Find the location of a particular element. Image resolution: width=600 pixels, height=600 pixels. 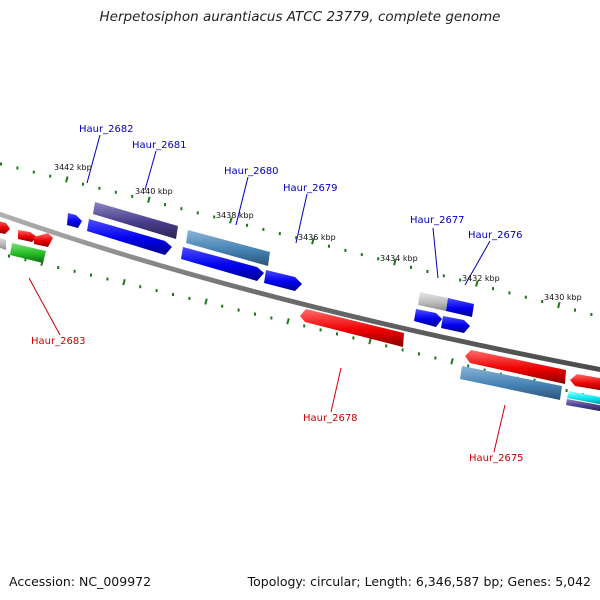

gene-arrow-cyan-far-right is located at coordinates (583, 398).